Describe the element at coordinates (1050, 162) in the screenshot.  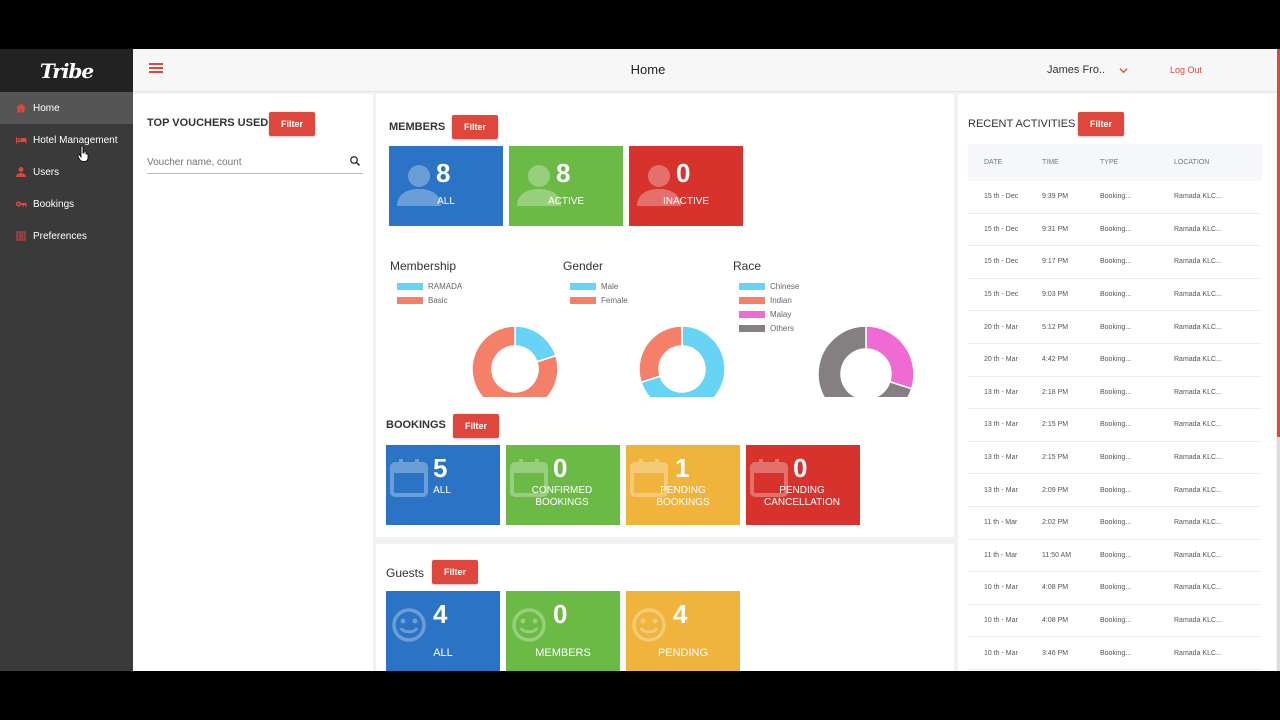
I see `column-header-time: TIME` at that location.